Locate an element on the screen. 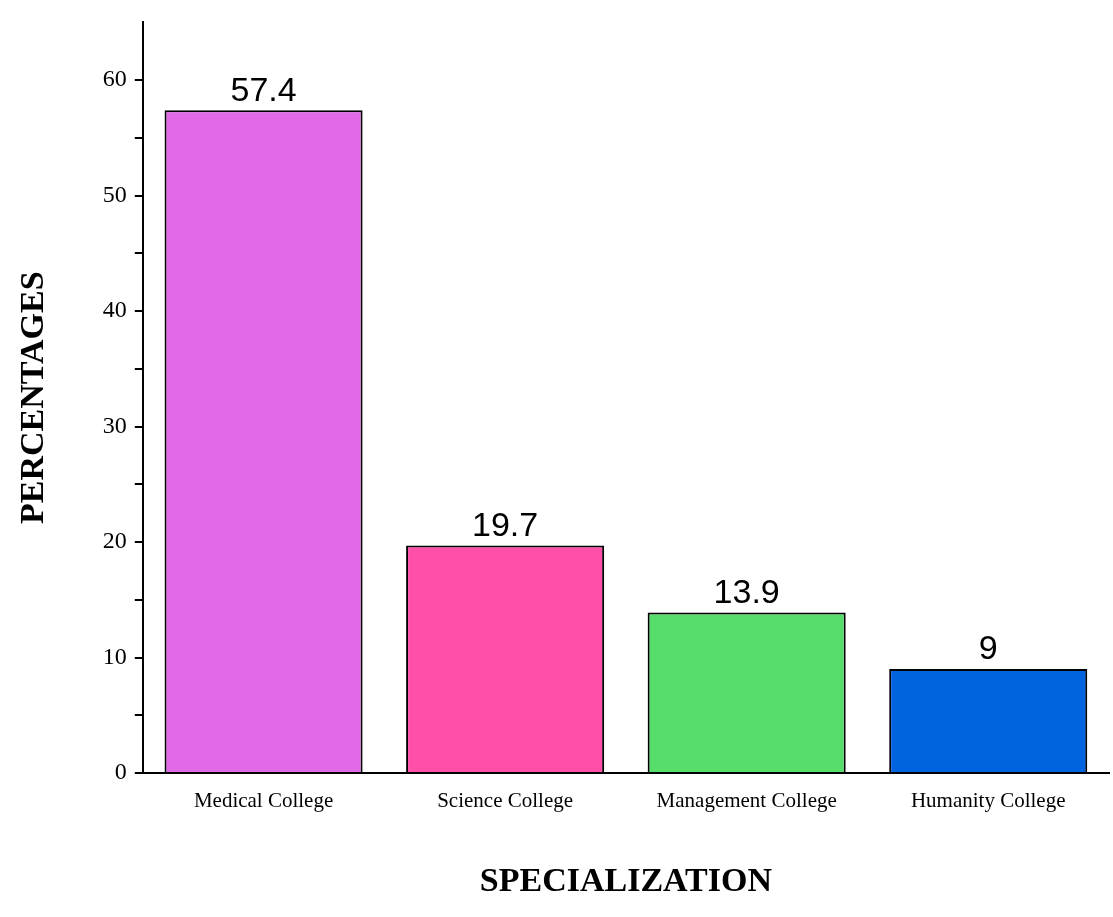  x-tick-label: Humanity College is located at coordinates (988, 800).